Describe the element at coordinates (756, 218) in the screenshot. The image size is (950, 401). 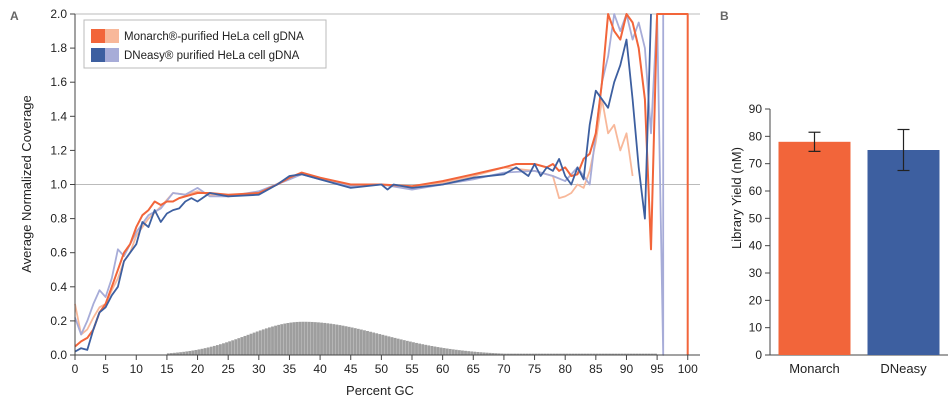
I see `y-tick-label: 50` at that location.